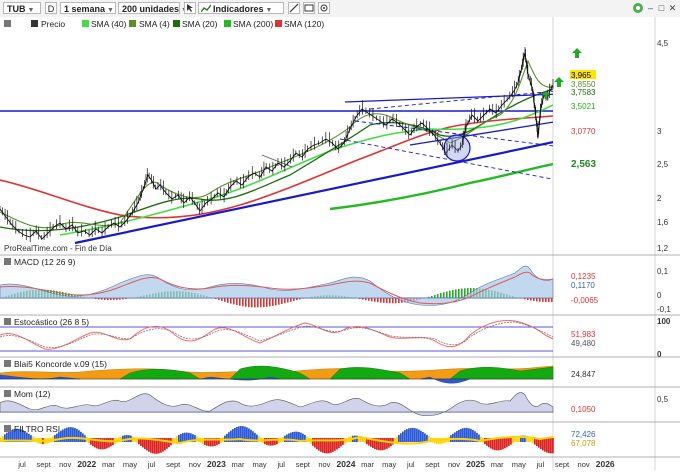  What do you see at coordinates (663, 271) in the screenshot?
I see `macd-tick-pos: 0,1` at bounding box center [663, 271].